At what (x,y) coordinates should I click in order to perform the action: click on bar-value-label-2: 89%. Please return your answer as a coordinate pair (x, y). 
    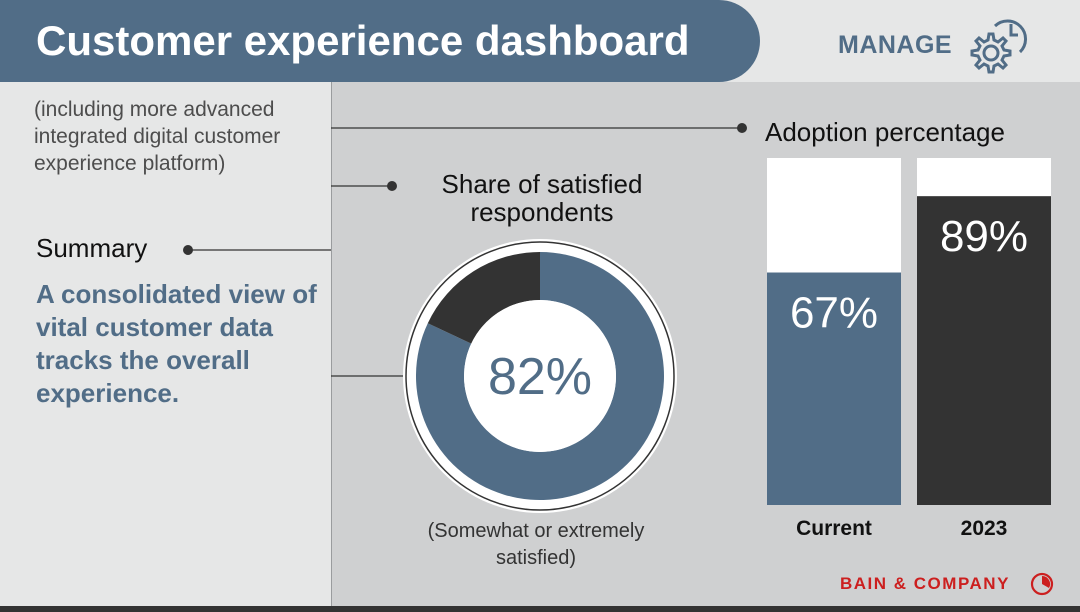
    Looking at the image, I should click on (984, 236).